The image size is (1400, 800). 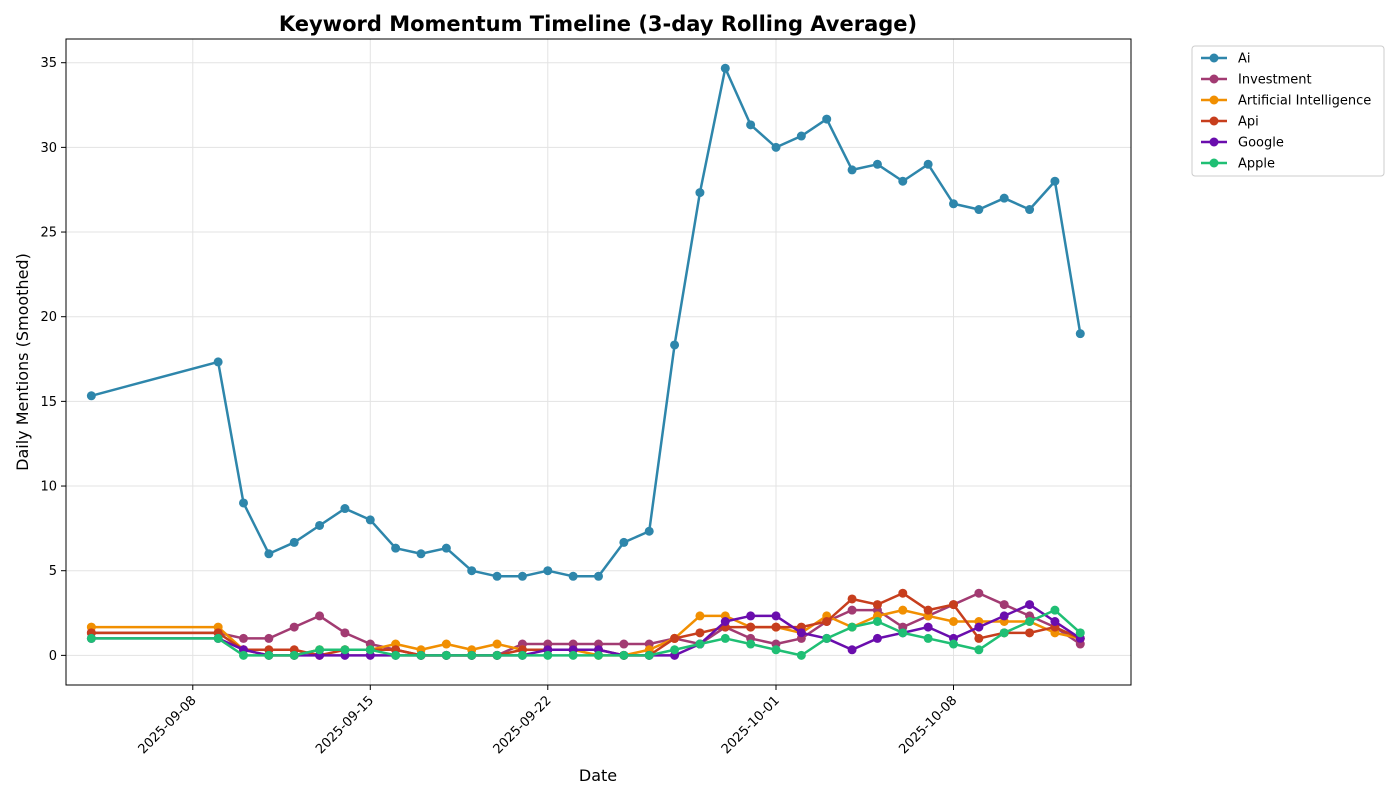 I want to click on legend-label: Apple, so click(x=1256, y=164).